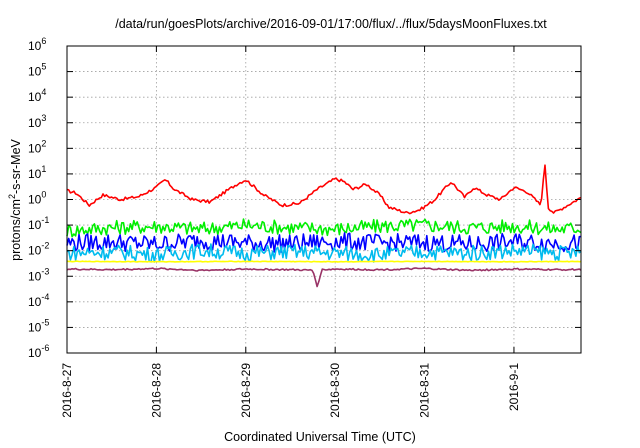 The image size is (640, 448). Describe the element at coordinates (38, 249) in the screenshot. I see `y-tick-label: 10⁻²` at that location.